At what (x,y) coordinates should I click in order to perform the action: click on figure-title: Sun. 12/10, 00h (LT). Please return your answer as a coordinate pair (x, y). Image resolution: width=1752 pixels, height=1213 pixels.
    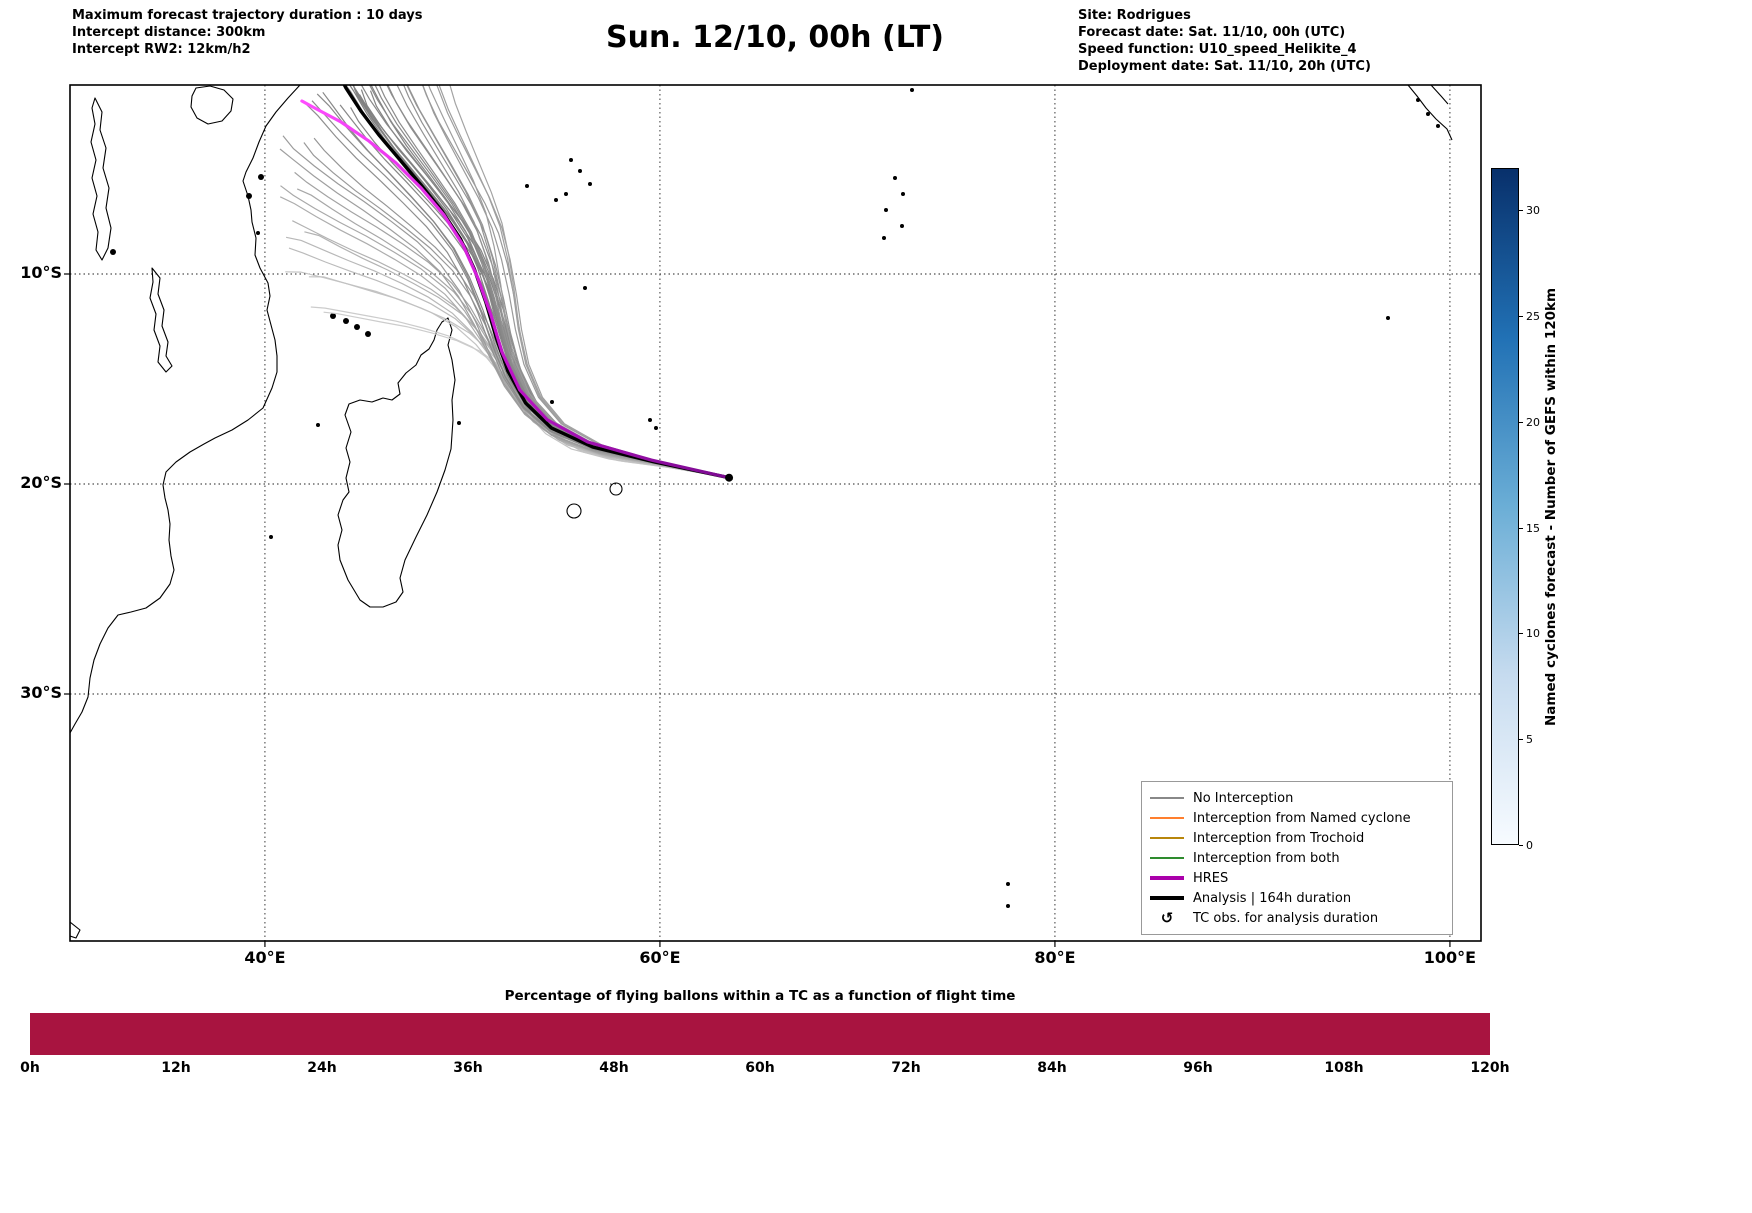
    Looking at the image, I should click on (775, 37).